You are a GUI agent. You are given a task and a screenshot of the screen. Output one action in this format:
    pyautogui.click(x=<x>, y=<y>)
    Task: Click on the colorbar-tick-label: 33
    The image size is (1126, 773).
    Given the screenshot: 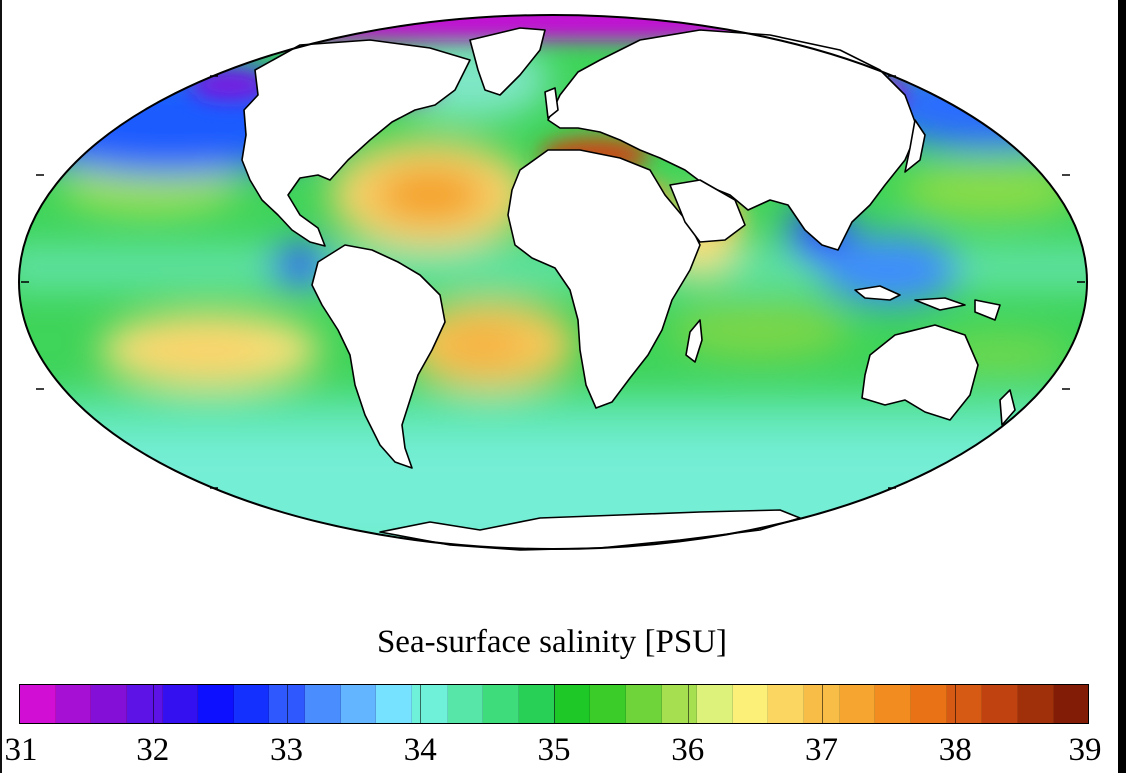 What is the action you would take?
    pyautogui.click(x=286, y=750)
    